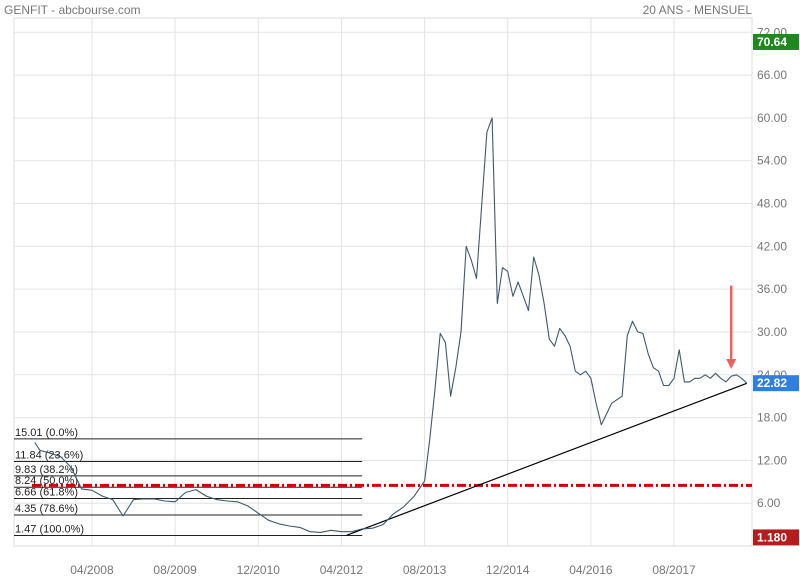 This screenshot has height=580, width=800. I want to click on chart-period: 20 ANS - MENSUEL, so click(697, 10).